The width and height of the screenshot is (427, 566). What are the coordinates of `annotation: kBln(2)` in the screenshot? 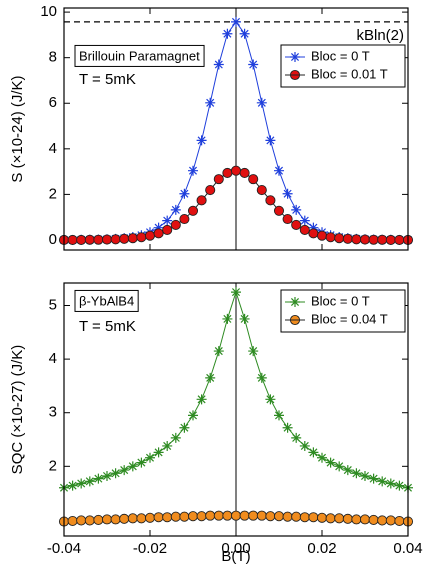 It's located at (380, 35).